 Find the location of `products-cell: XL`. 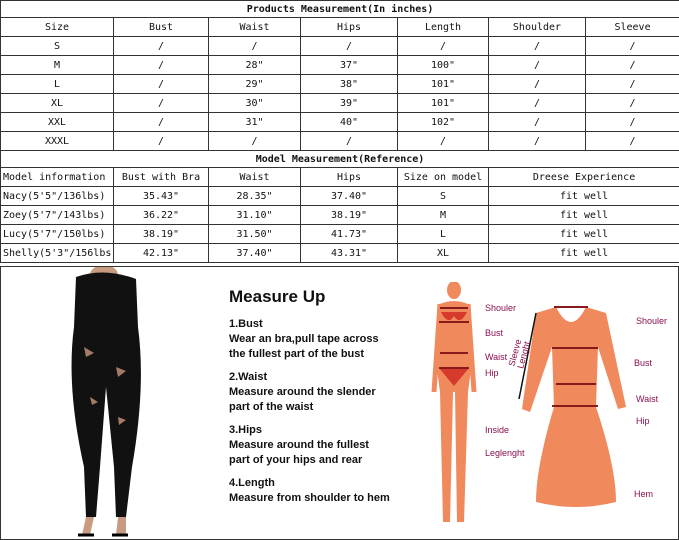

products-cell: XL is located at coordinates (57, 103).